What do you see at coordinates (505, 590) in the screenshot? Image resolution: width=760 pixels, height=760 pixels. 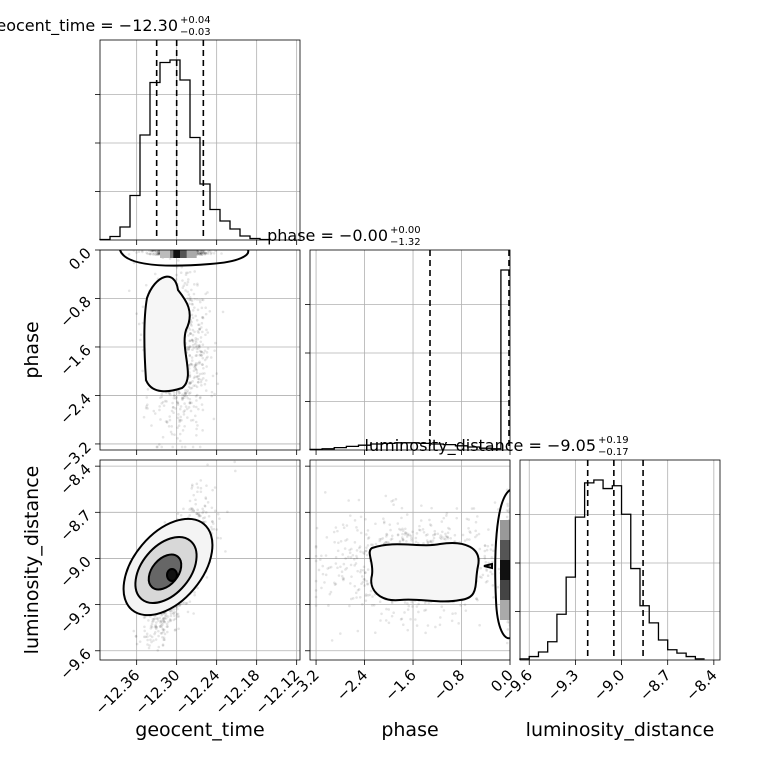 I see `density-cell` at bounding box center [505, 590].